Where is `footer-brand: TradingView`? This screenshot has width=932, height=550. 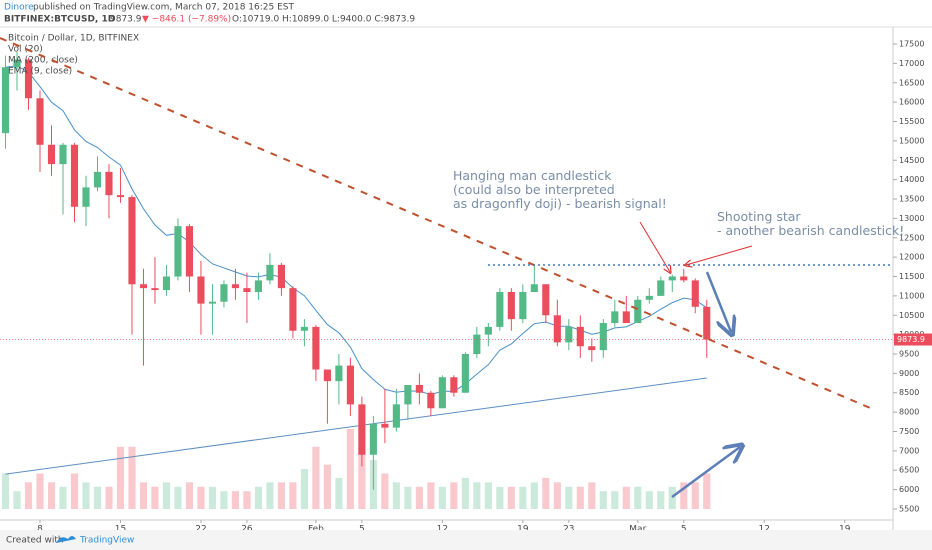
footer-brand: TradingView is located at coordinates (106, 541).